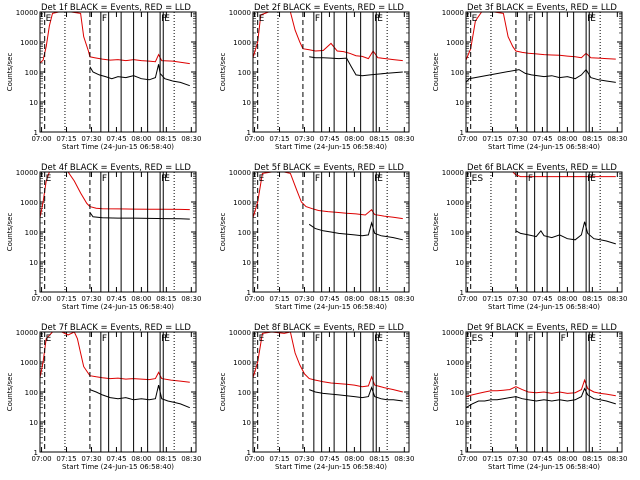  Describe the element at coordinates (329, 328) in the screenshot. I see `chart-title: Det 8f BLACK = Events, RED = LLD` at that location.